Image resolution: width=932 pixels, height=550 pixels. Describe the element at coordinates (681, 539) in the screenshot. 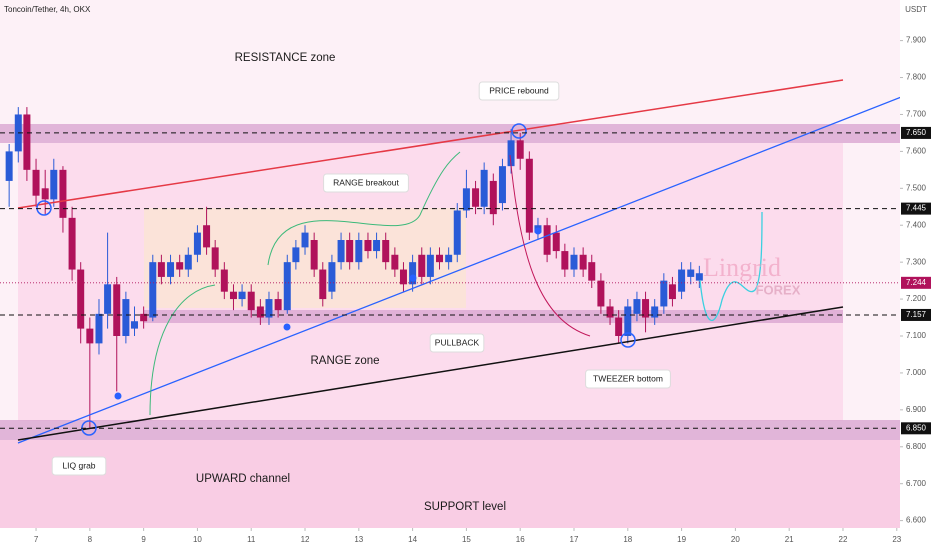

I see `x-tick-label: 19` at that location.